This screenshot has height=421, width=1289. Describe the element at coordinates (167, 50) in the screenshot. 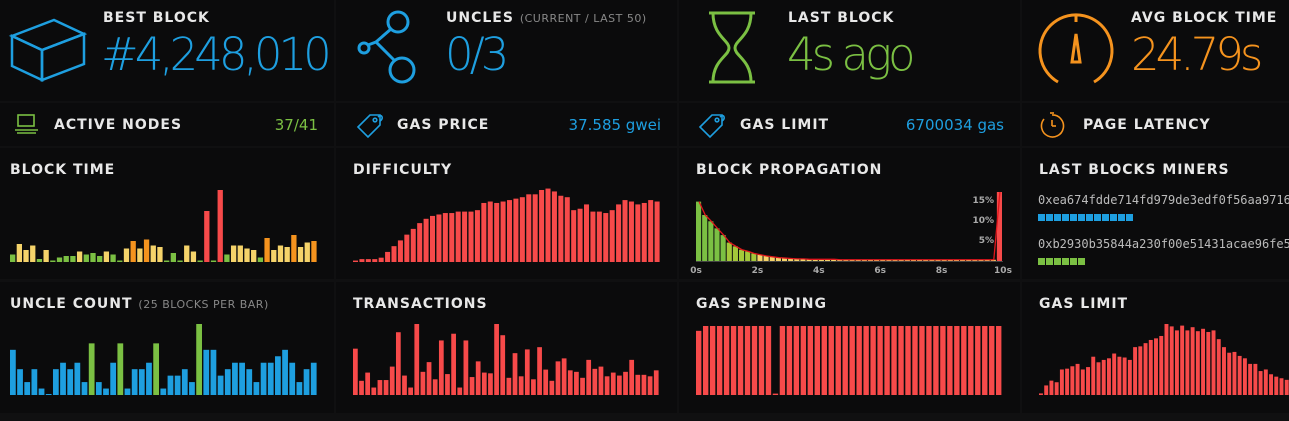

I see `best-block-panel: BEST BLOCK #4,248,010` at that location.